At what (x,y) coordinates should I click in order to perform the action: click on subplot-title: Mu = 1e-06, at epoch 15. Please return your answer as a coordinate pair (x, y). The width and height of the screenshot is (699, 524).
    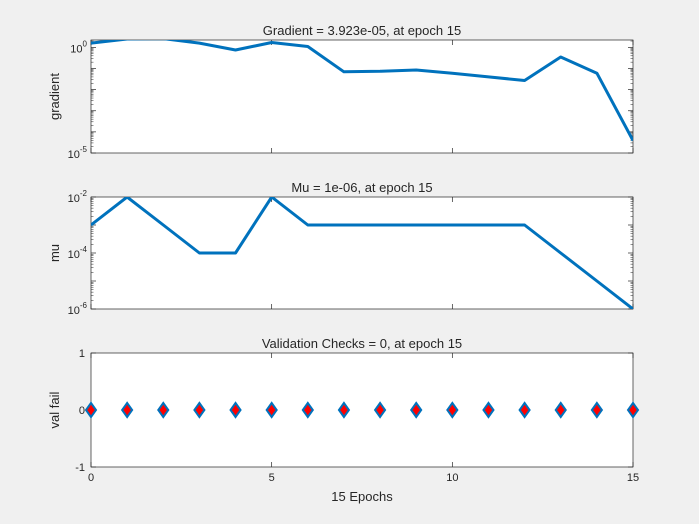
    Looking at the image, I should click on (361, 187).